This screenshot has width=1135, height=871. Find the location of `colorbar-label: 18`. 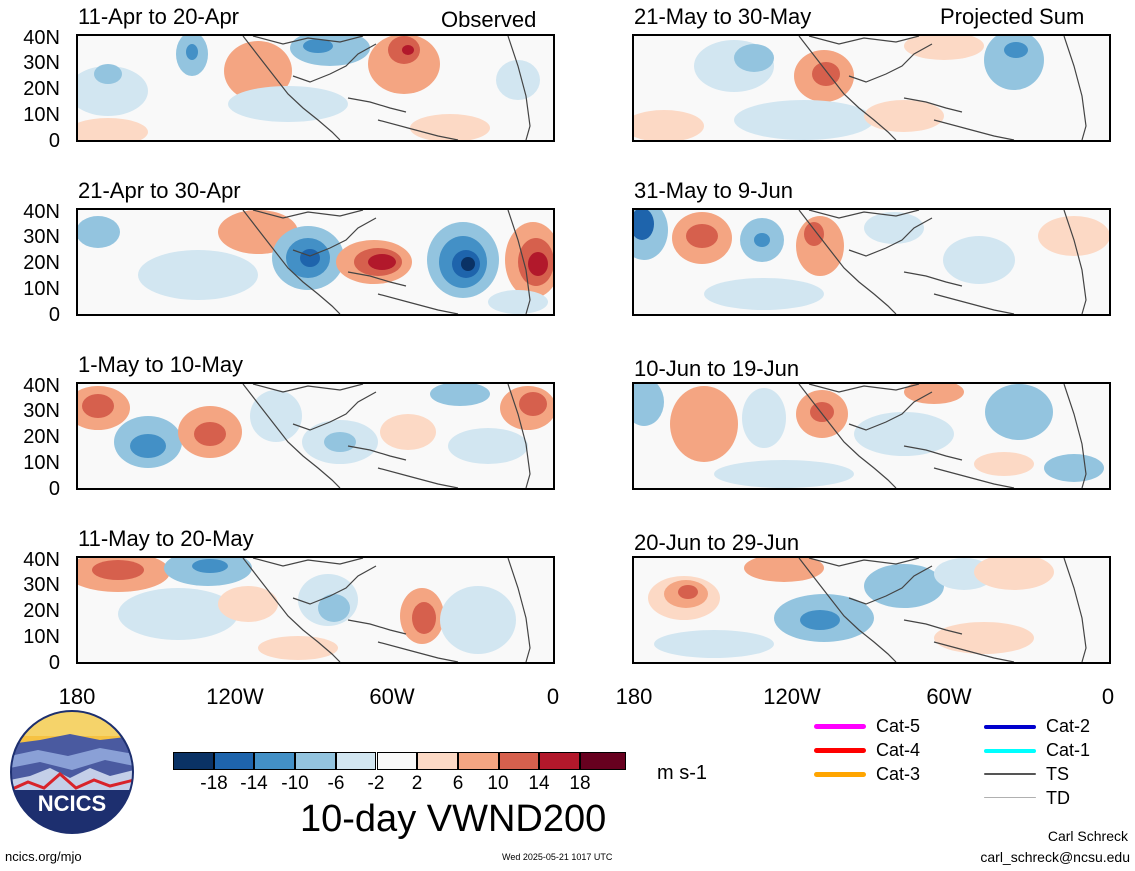

colorbar-label: 18 is located at coordinates (580, 783).